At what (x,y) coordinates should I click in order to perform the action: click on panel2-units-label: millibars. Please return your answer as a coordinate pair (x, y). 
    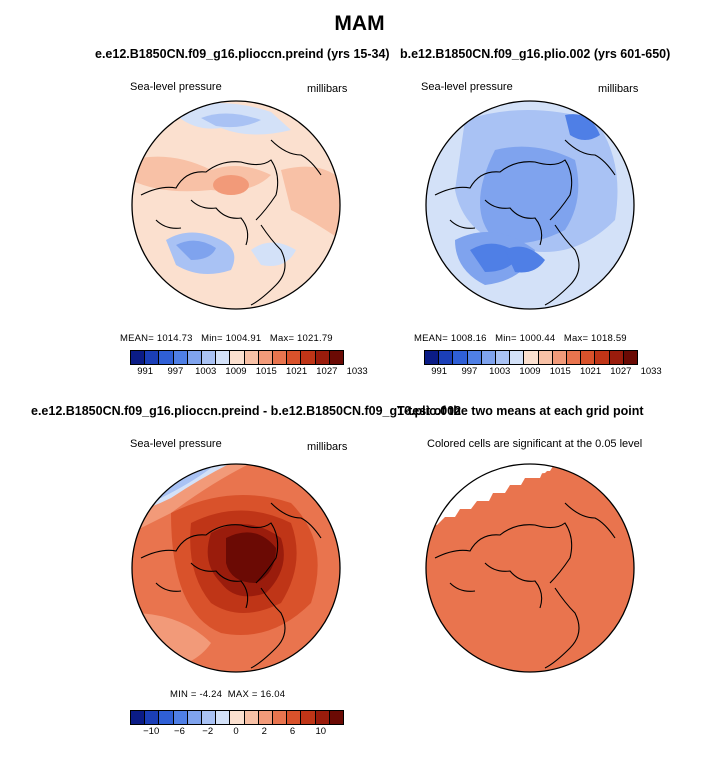
    Looking at the image, I should click on (618, 89).